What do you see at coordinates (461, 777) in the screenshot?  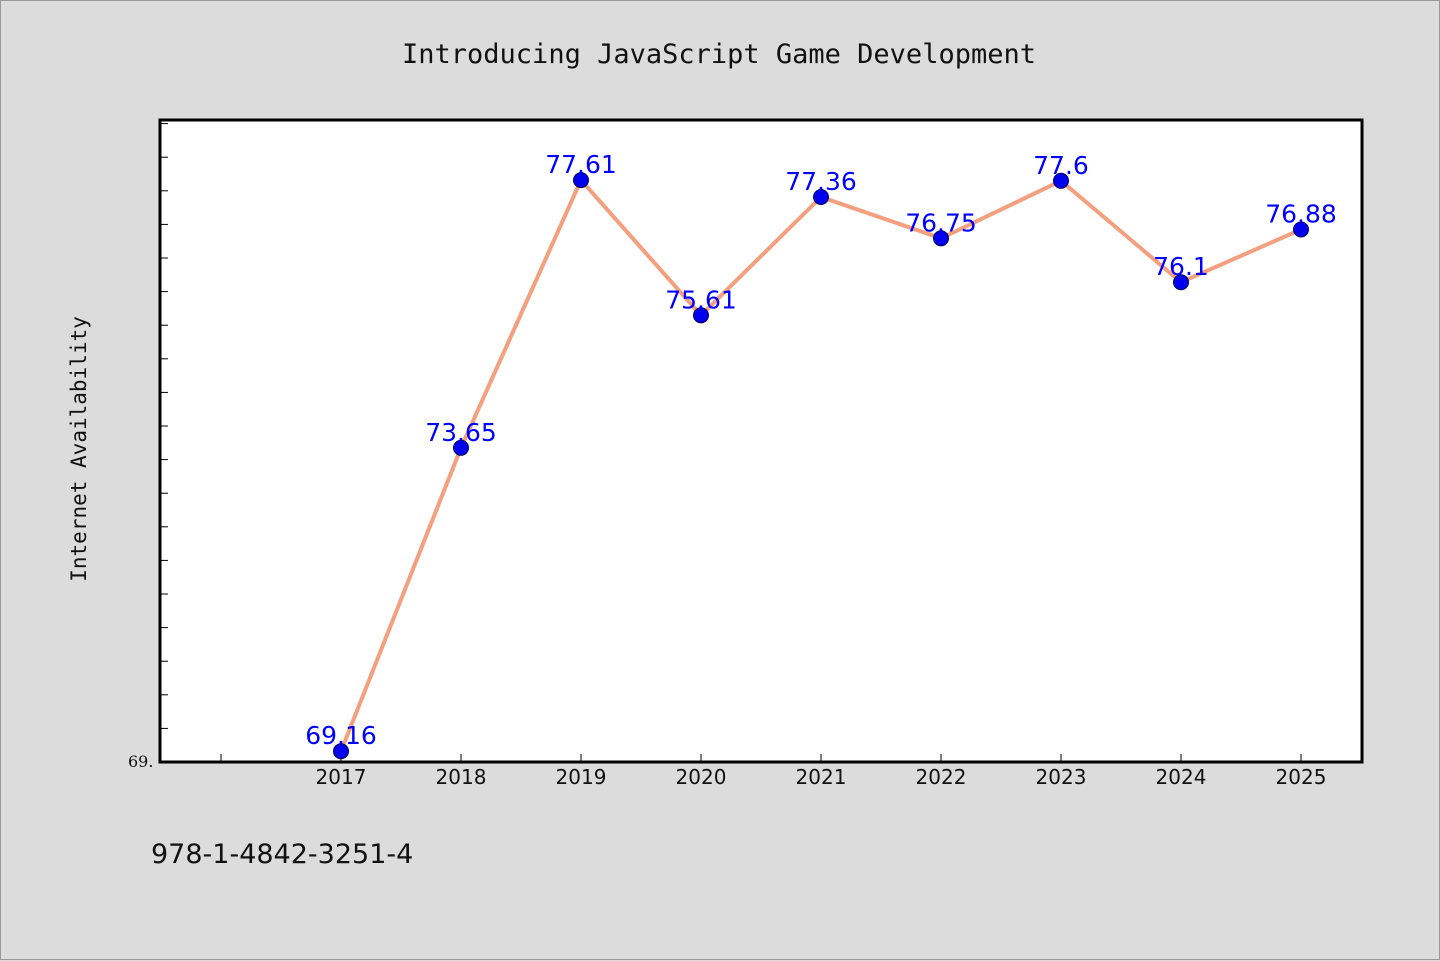 I see `x-tick-label: 2018` at bounding box center [461, 777].